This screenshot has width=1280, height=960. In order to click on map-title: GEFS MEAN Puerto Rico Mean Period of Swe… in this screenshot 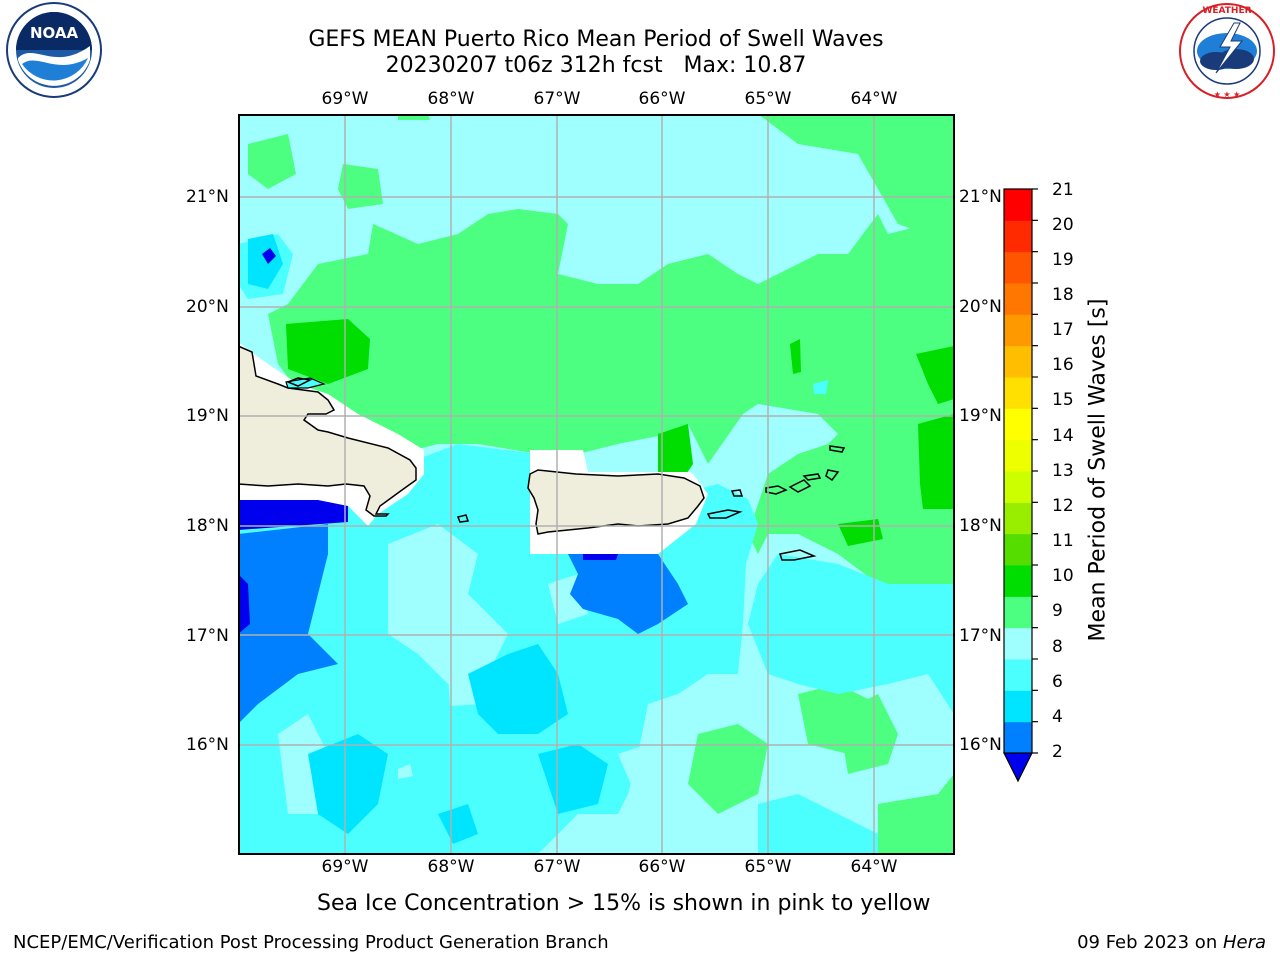, I will do `click(596, 53)`.